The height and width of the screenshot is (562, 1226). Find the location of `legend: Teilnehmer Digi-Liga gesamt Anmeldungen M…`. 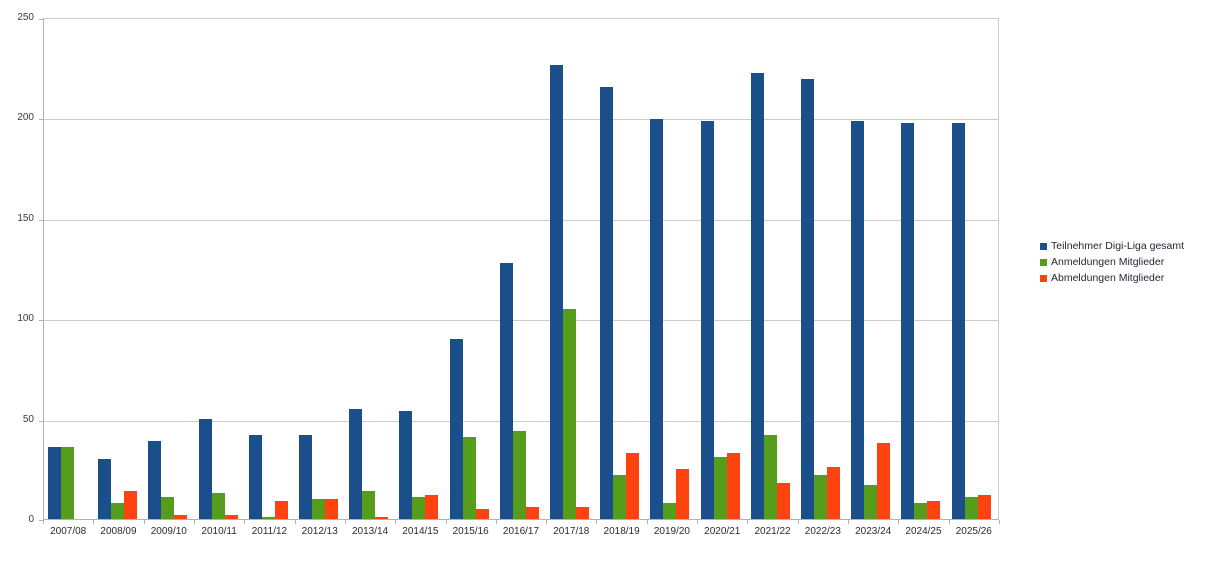

legend: Teilnehmer Digi-Liga gesamt Anmeldungen M… is located at coordinates (1112, 264).